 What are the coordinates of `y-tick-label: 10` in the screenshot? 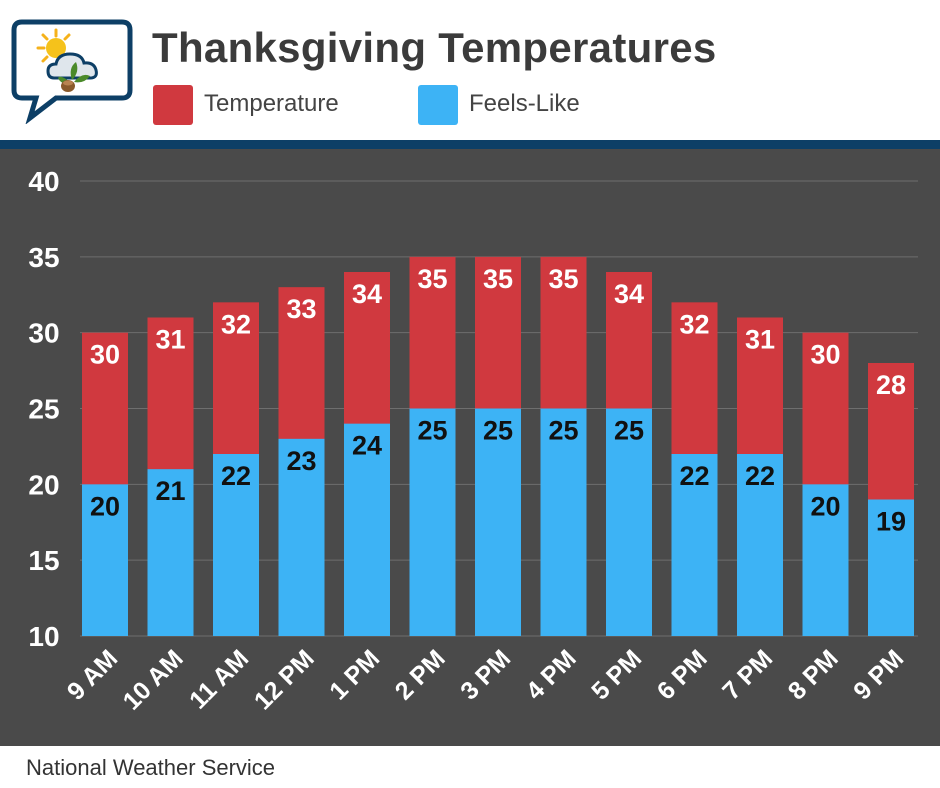 It's located at (43, 636).